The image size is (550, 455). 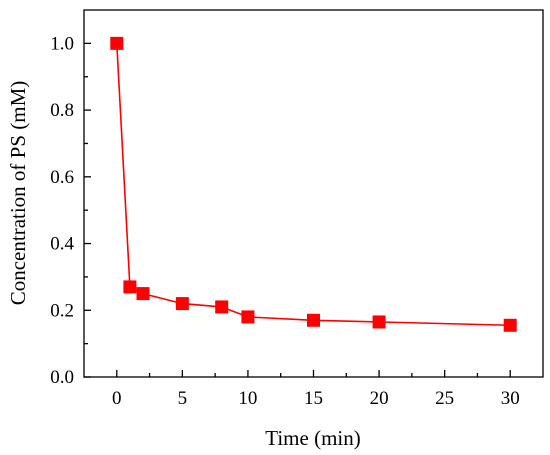 What do you see at coordinates (62, 310) in the screenshot?
I see `y-tick-label: 0.2` at bounding box center [62, 310].